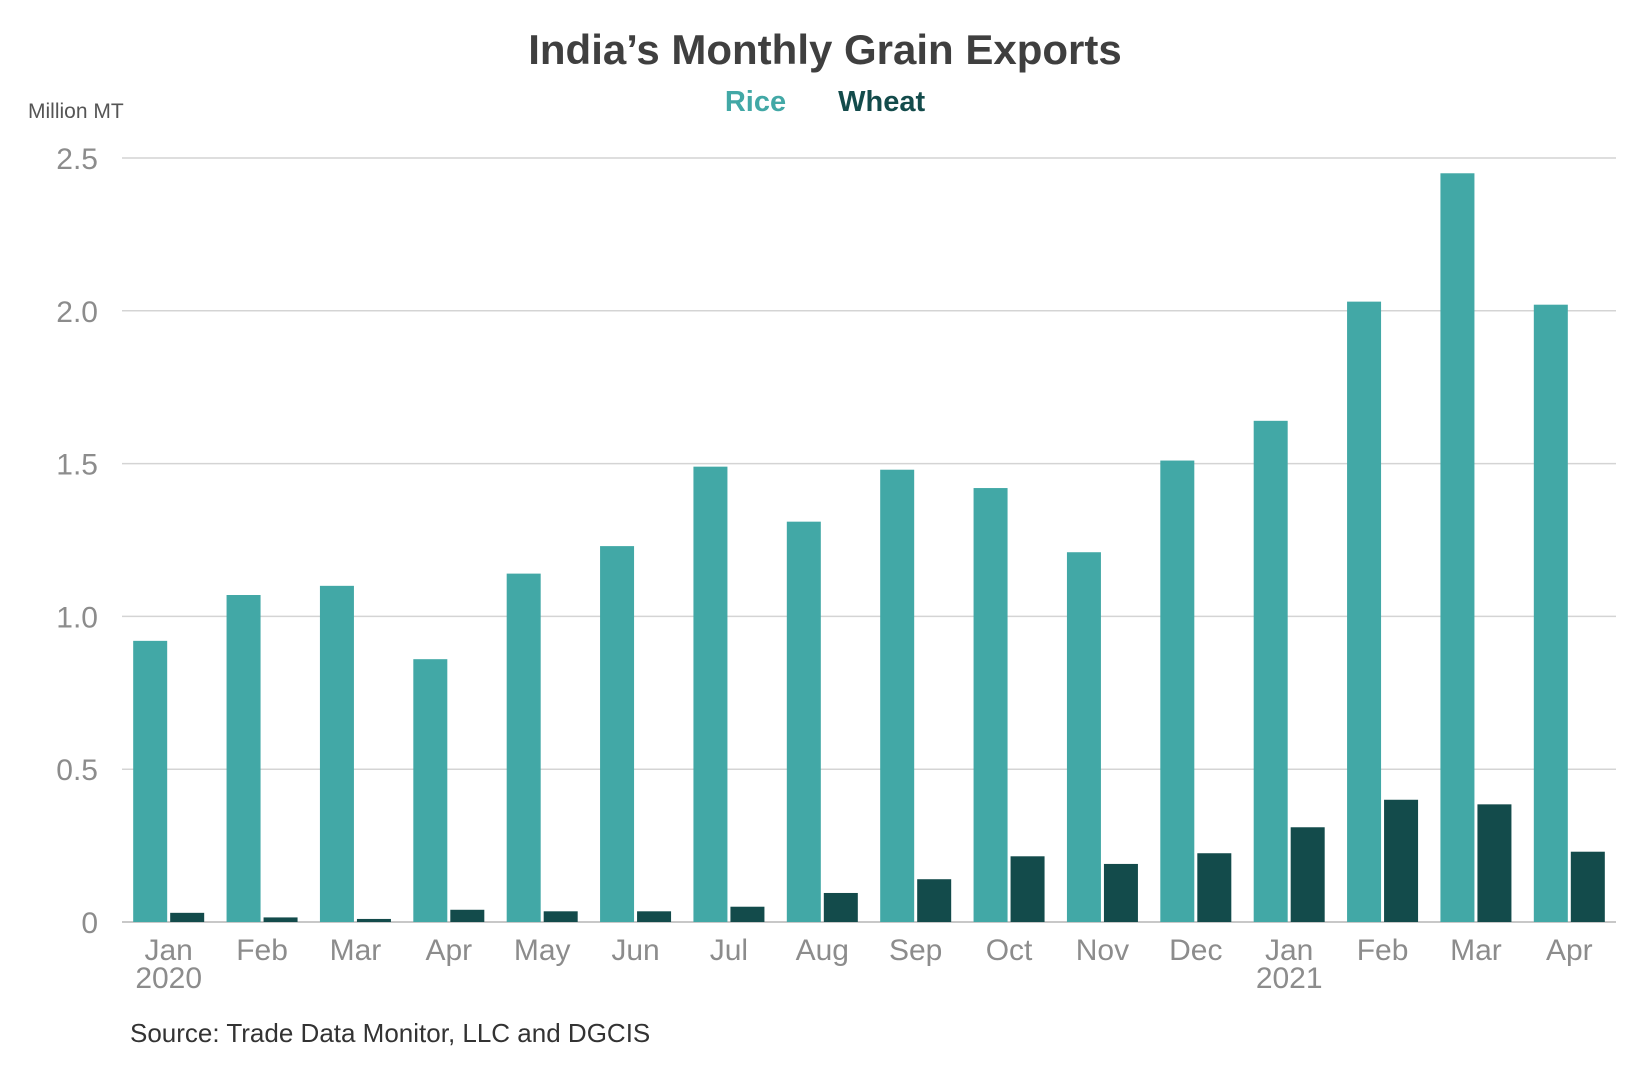 Image resolution: width=1650 pixels, height=1069 pixels. What do you see at coordinates (882, 102) in the screenshot?
I see `legend-wheat: Wheat` at bounding box center [882, 102].